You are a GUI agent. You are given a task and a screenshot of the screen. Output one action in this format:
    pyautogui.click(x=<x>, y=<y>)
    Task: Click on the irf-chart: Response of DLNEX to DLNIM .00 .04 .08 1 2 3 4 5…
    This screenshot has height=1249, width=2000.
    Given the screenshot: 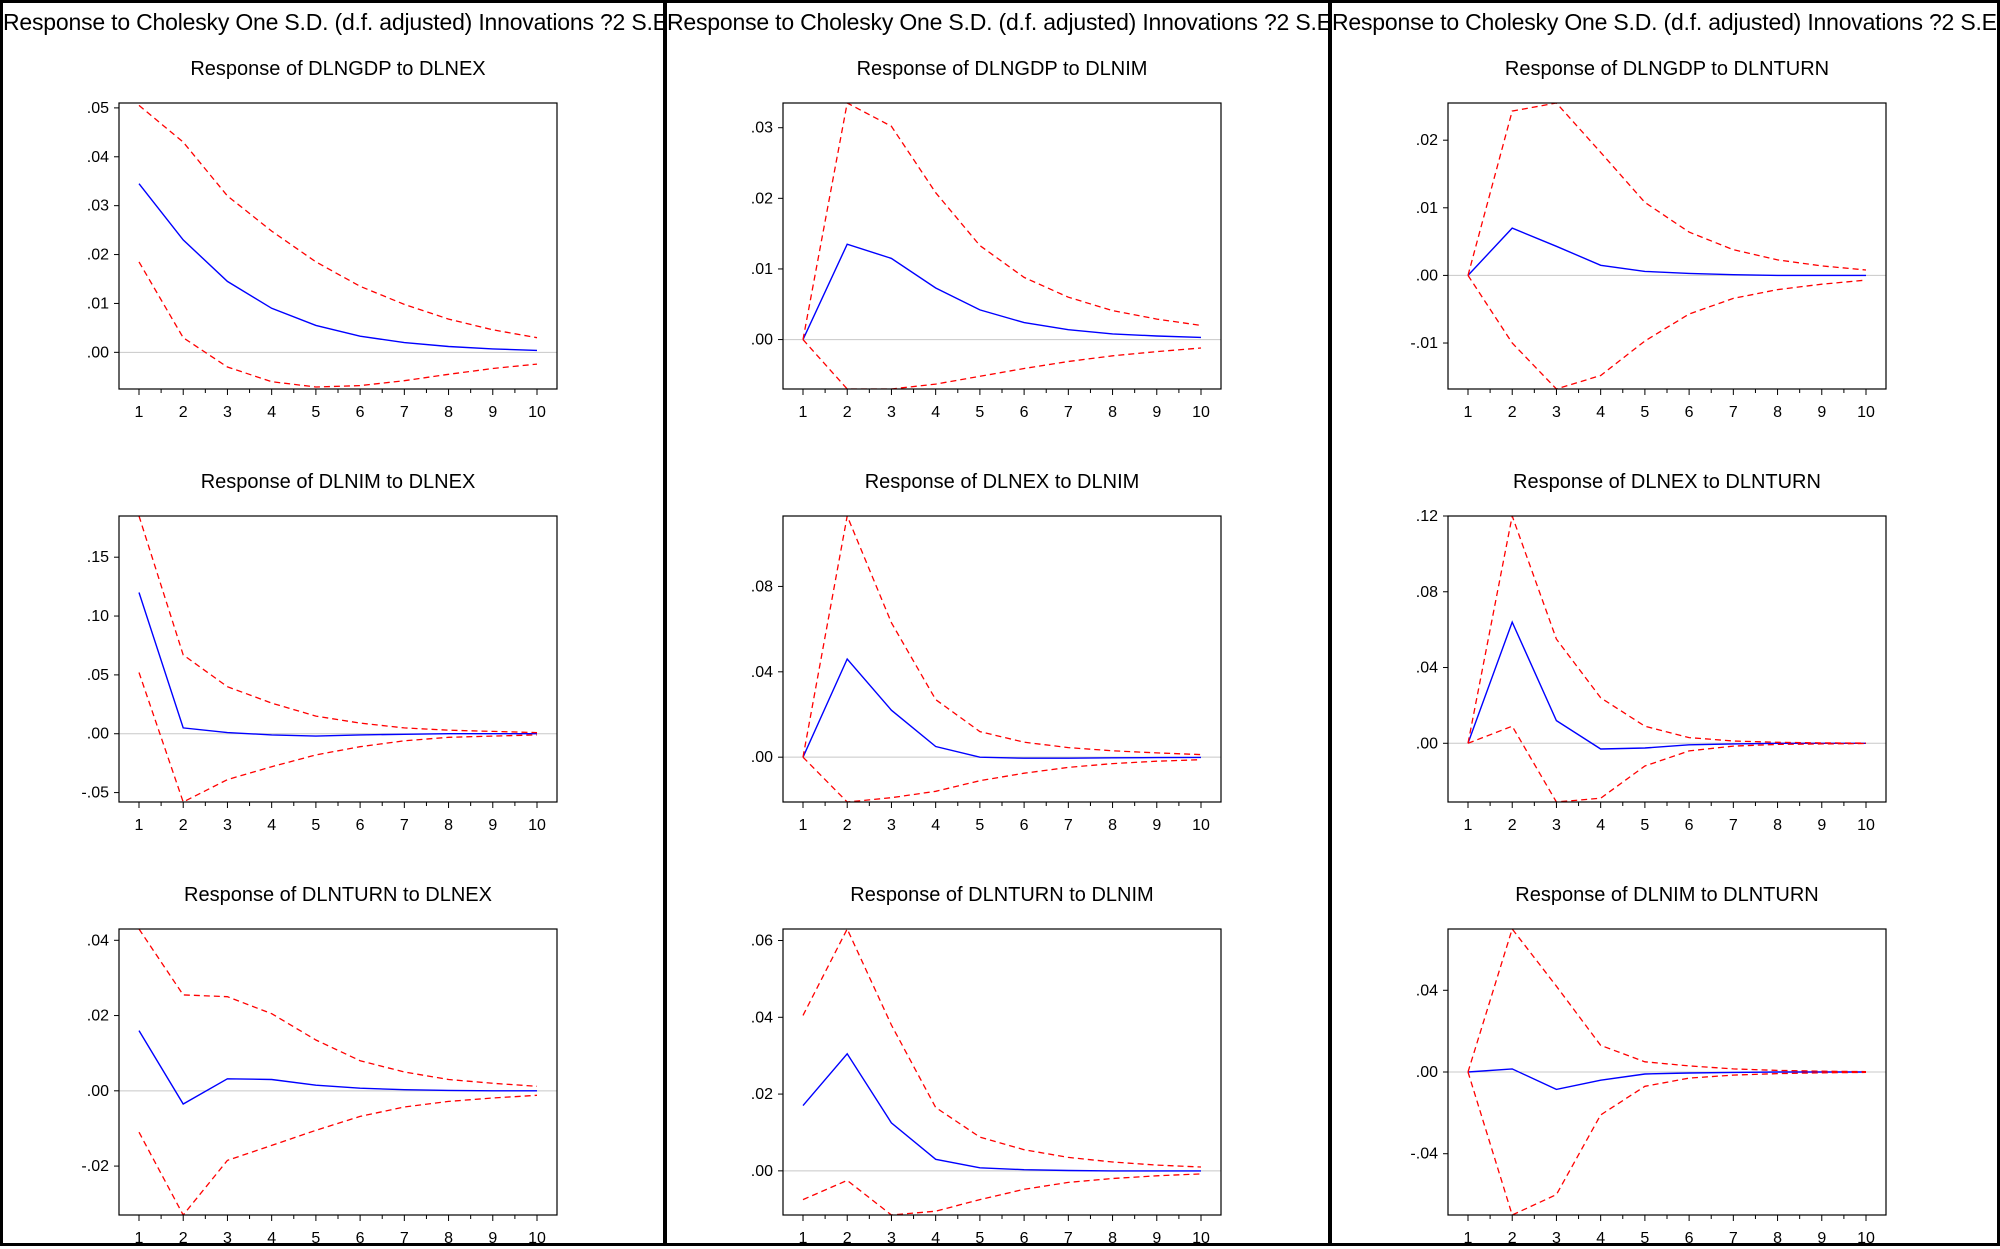 What is the action you would take?
    pyautogui.click(x=986, y=652)
    